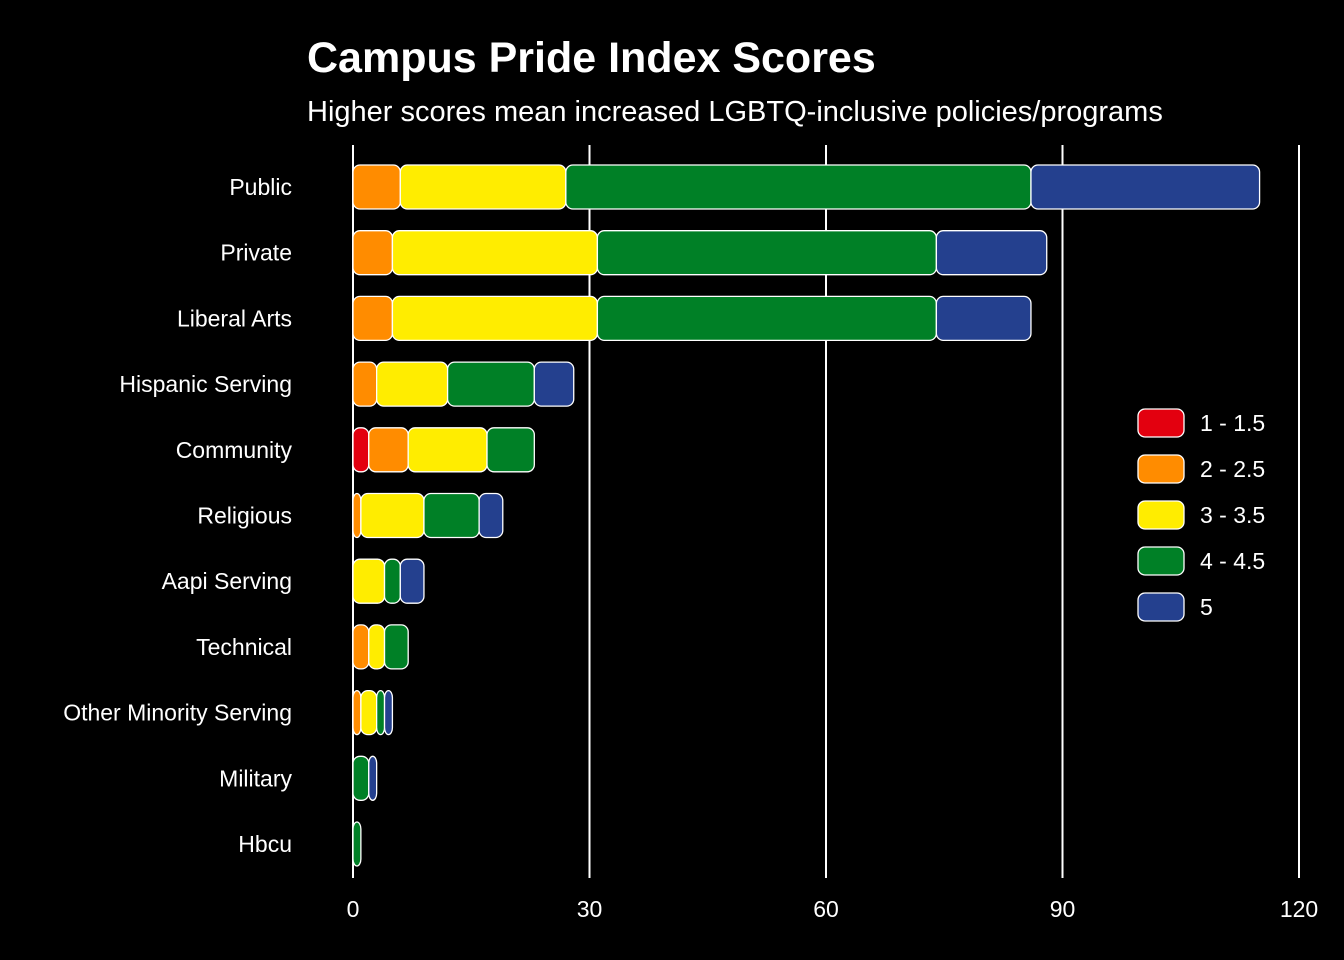  I want to click on x-tick-label-120: 120, so click(1299, 909).